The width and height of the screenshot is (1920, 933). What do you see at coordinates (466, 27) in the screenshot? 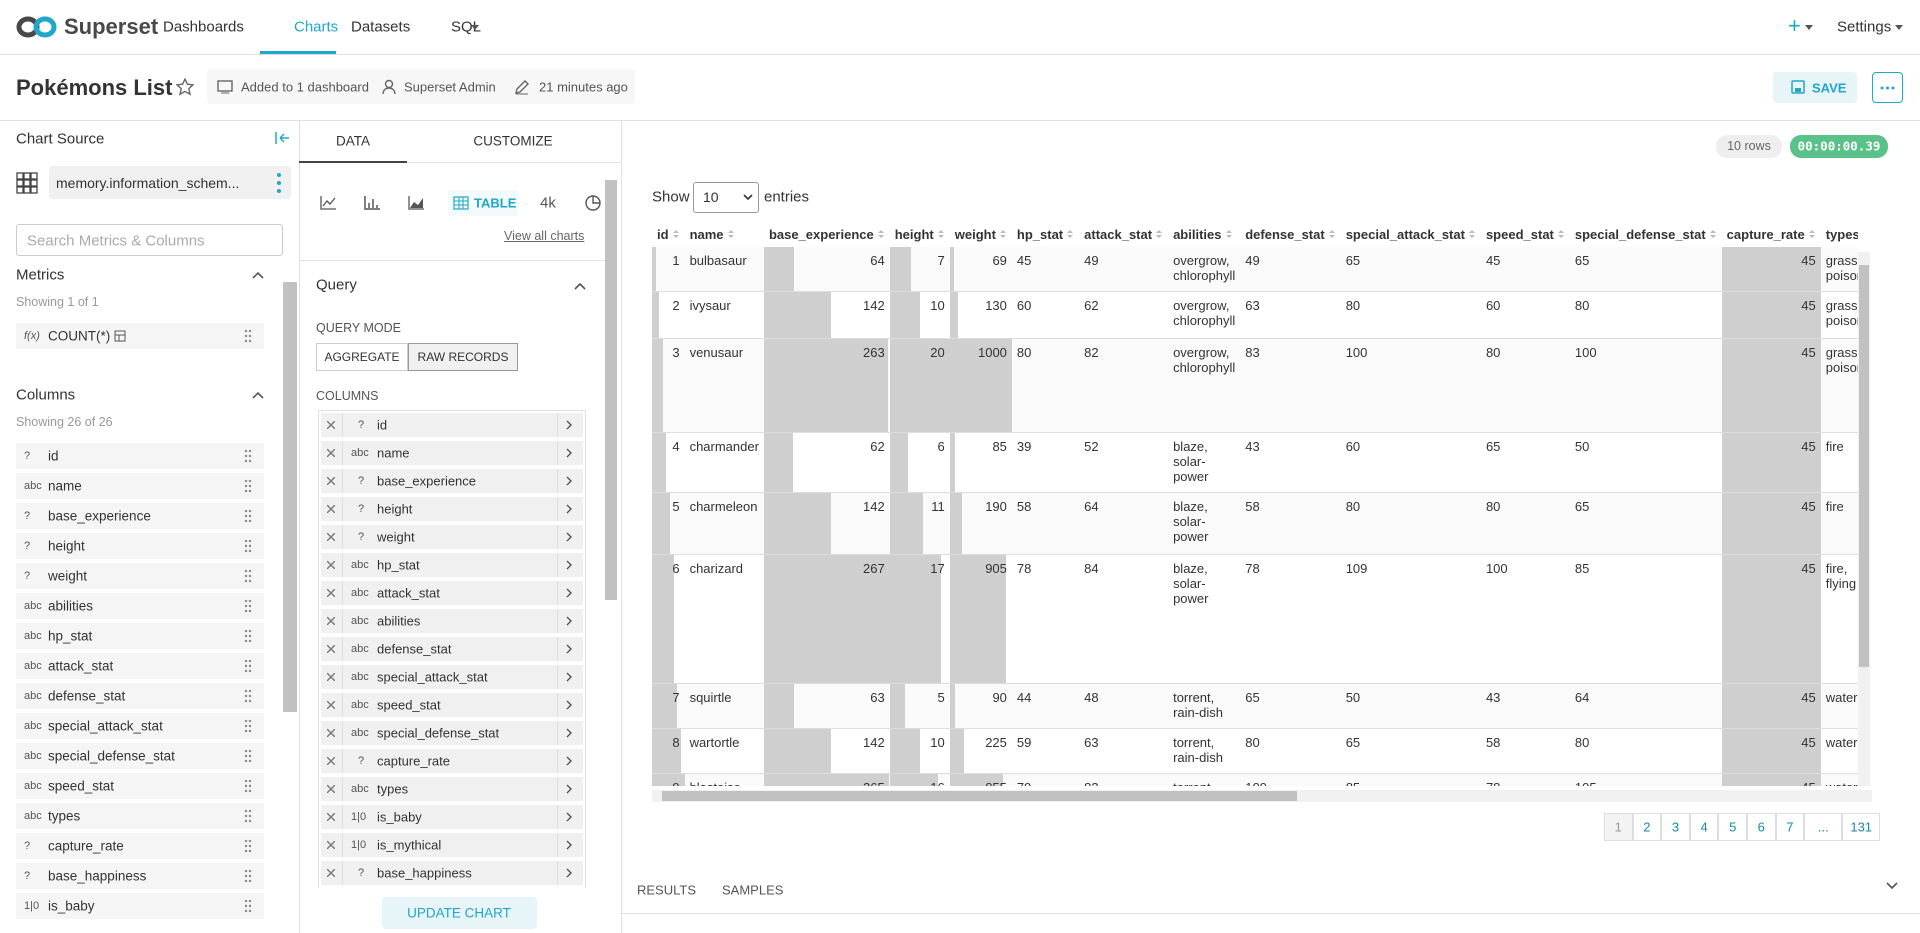
I see `nav-item: SQL` at bounding box center [466, 27].